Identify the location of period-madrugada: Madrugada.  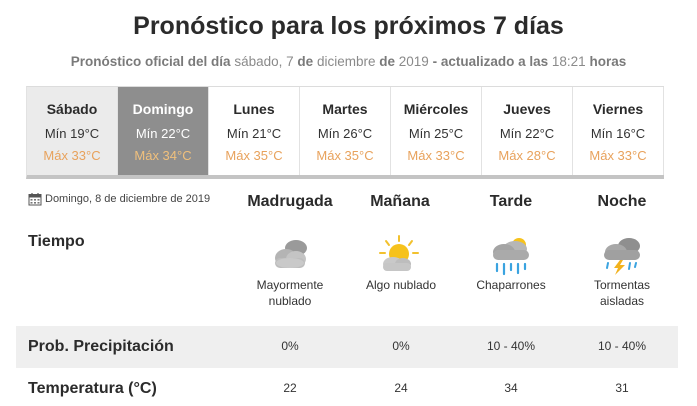
(290, 201).